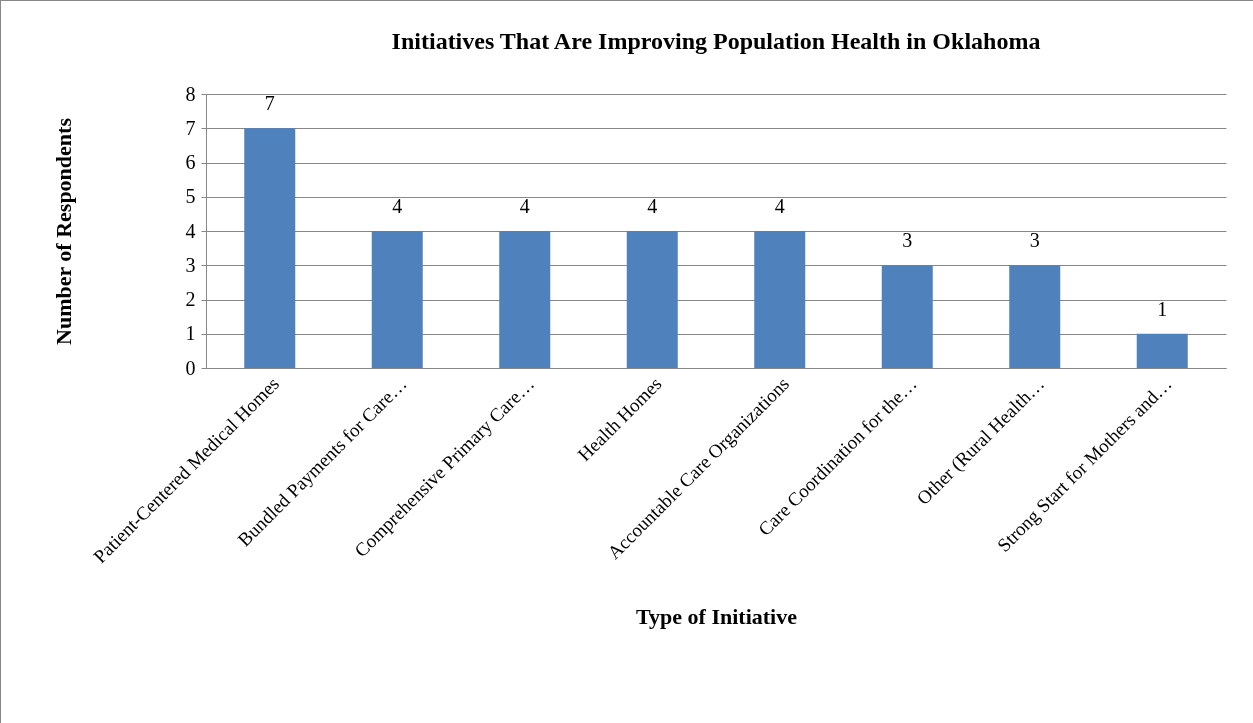  Describe the element at coordinates (190, 162) in the screenshot. I see `y-tick-label: 6` at that location.